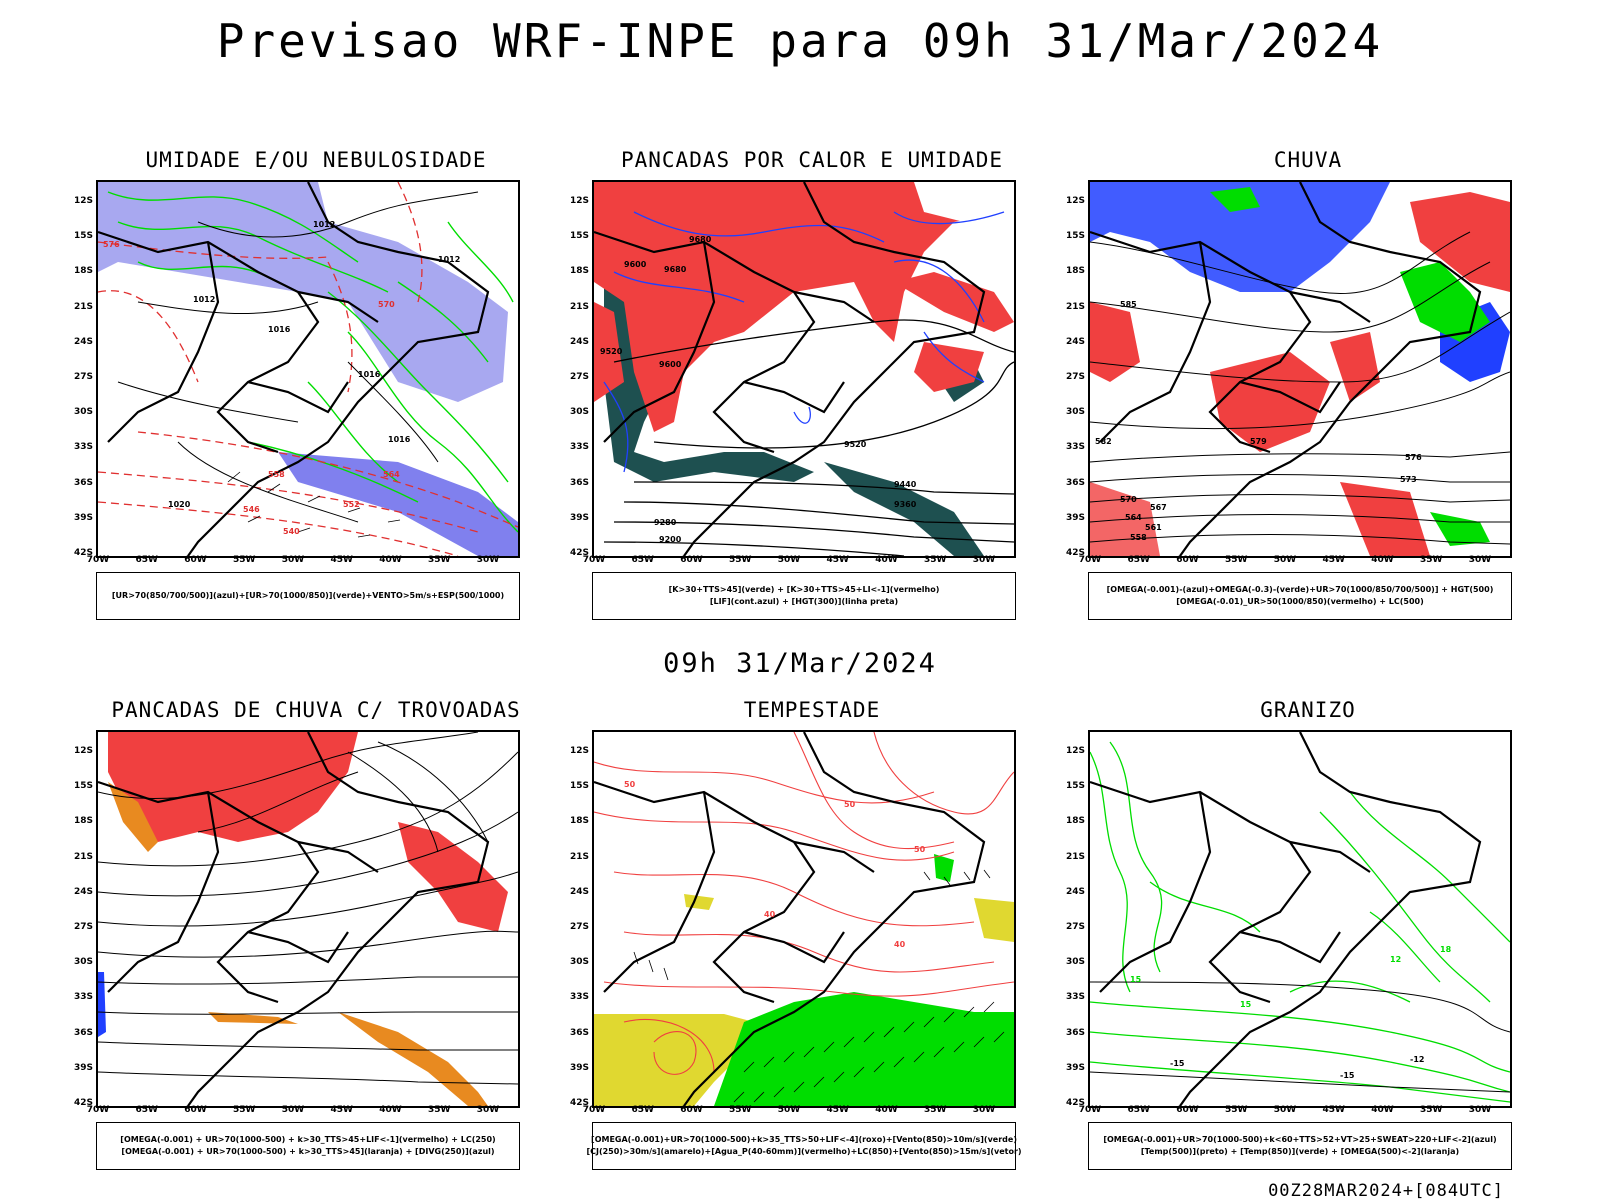  What do you see at coordinates (886, 560) in the screenshot?
I see `lon-tick-label: 40W` at bounding box center [886, 560].